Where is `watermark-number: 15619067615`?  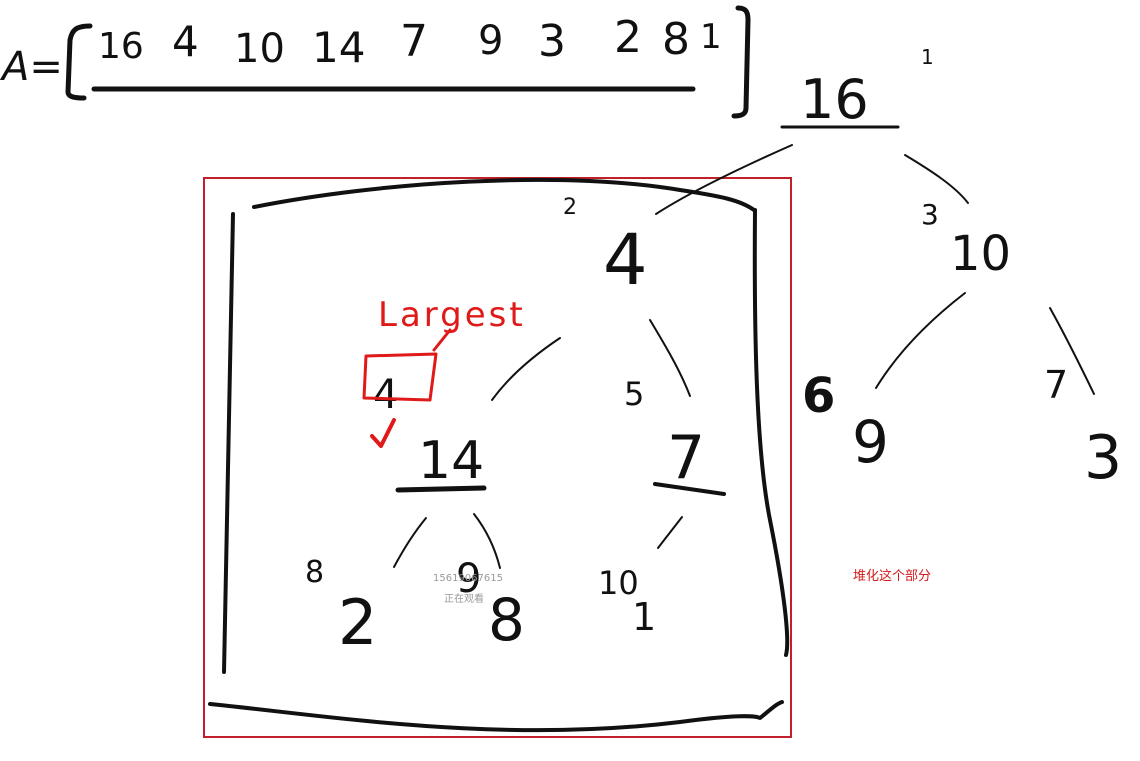
watermark-number: 15619067615 is located at coordinates (468, 578).